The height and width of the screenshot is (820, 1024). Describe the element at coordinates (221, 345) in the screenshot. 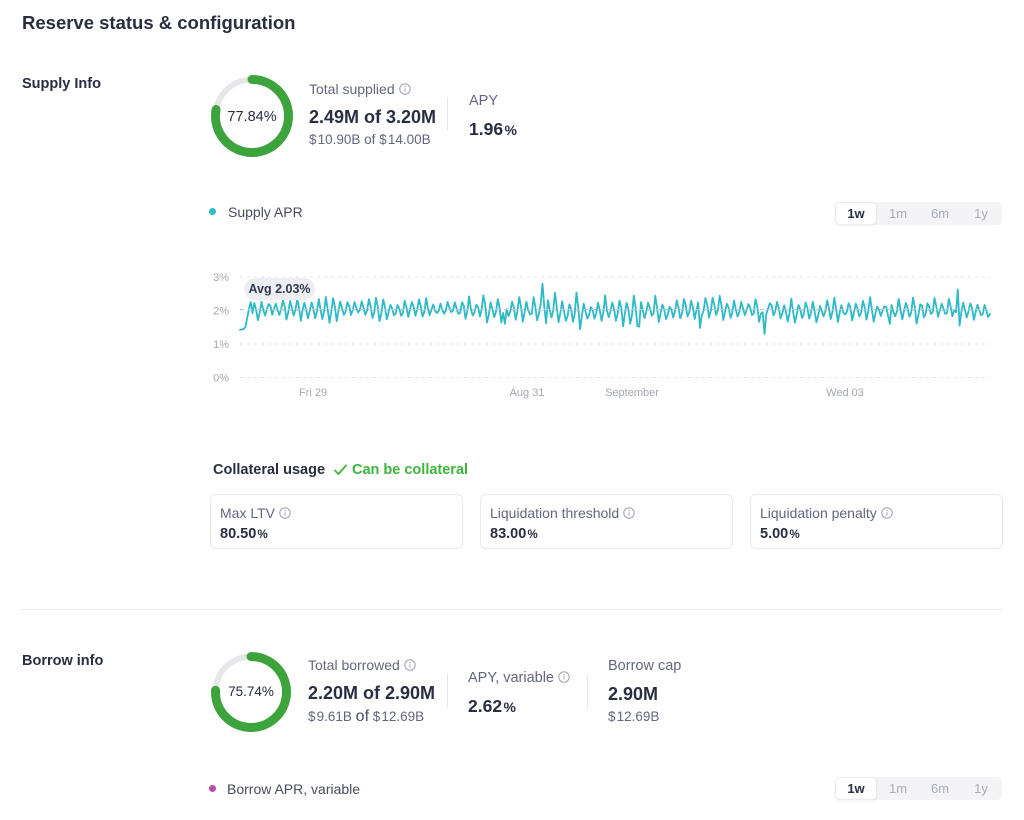

I see `svg-text: 1%` at that location.